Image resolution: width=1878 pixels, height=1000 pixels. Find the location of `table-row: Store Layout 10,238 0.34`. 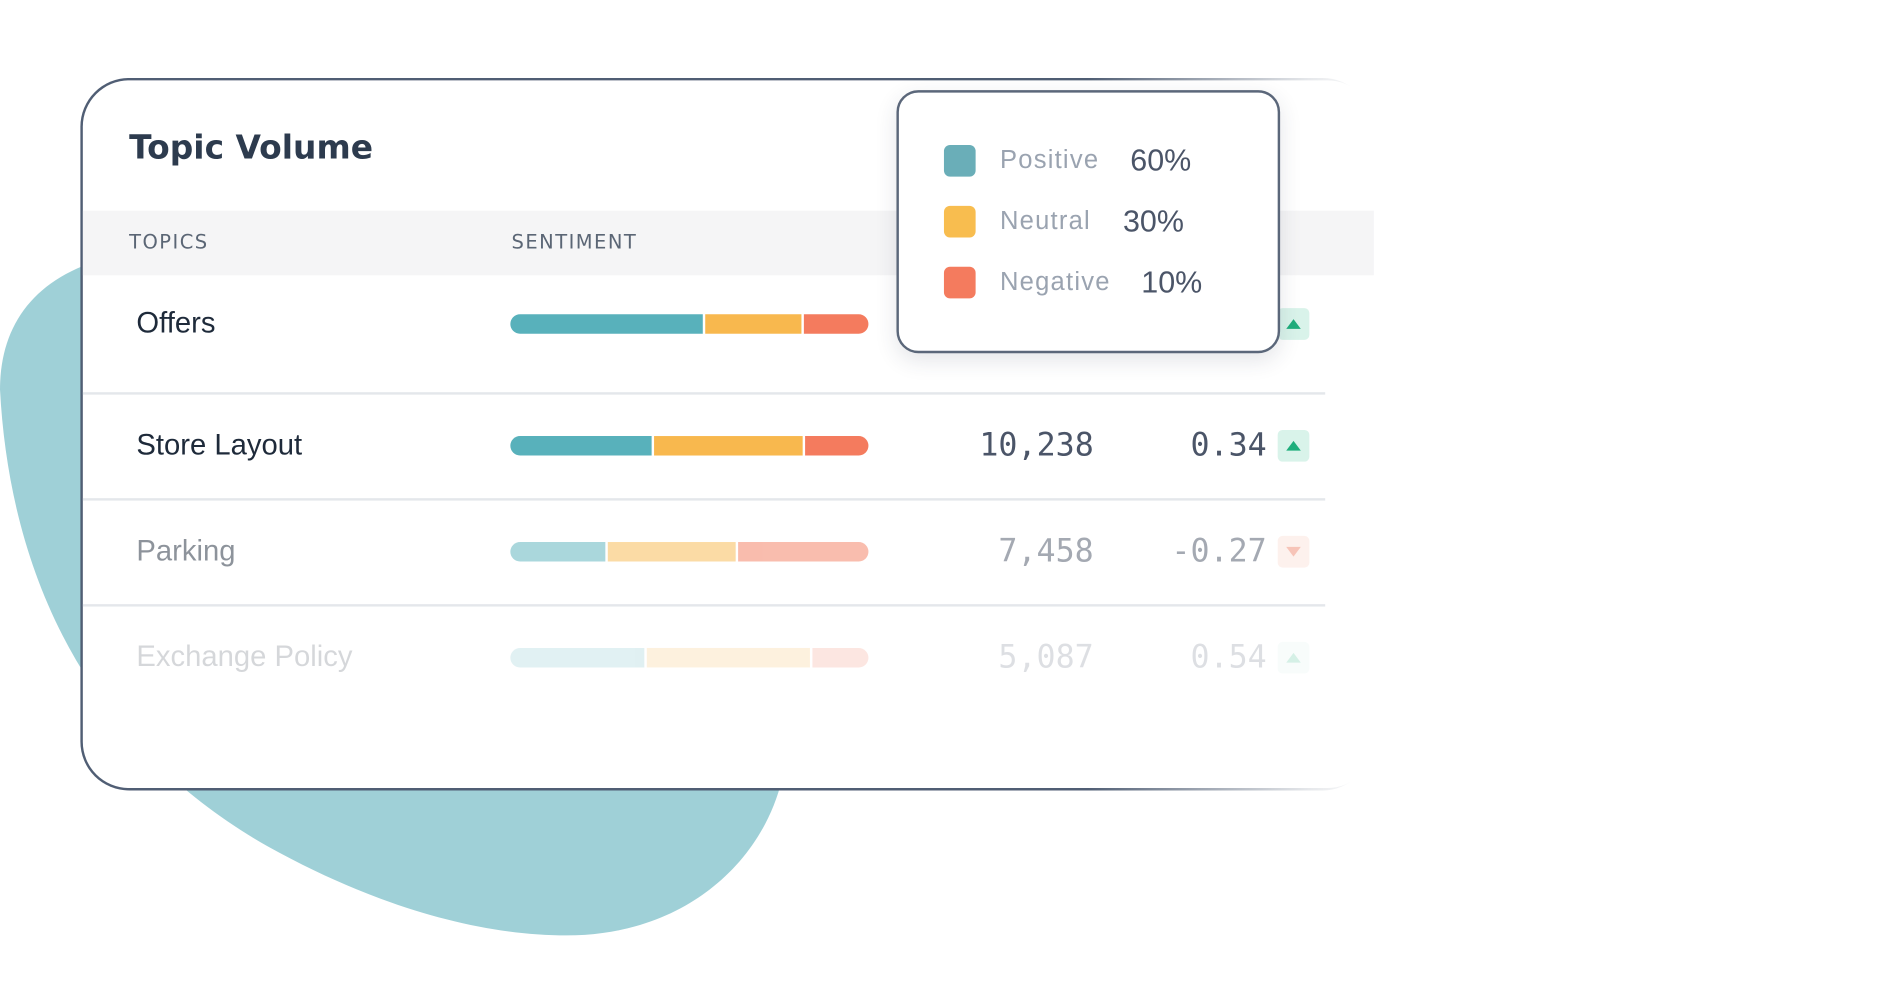

table-row: Store Layout 10,238 0.34 is located at coordinates (728, 445).